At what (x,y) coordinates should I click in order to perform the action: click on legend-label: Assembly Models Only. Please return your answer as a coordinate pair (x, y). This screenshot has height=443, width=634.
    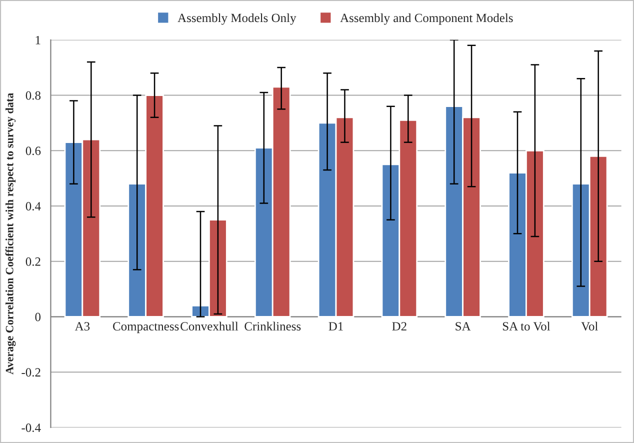
    Looking at the image, I should click on (237, 19).